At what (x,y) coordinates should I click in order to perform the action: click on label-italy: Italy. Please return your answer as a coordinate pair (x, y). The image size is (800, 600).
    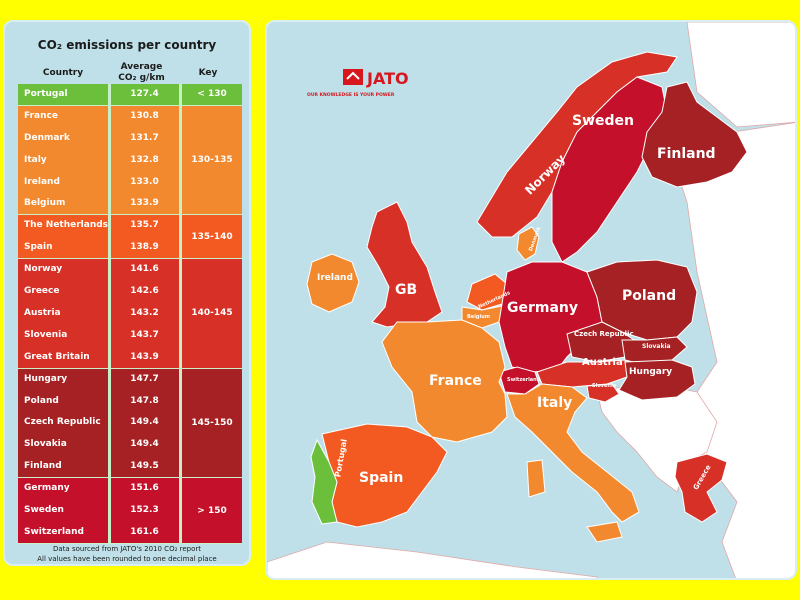
    Looking at the image, I should click on (554, 403).